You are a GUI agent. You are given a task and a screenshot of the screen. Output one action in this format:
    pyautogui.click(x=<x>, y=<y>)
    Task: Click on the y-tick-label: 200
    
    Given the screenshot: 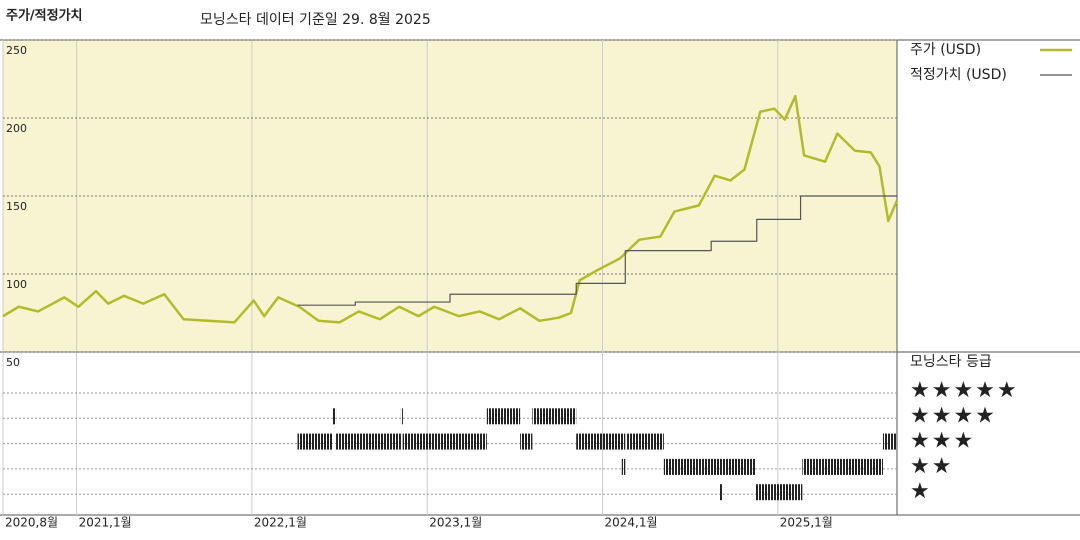 What is the action you would take?
    pyautogui.click(x=16, y=128)
    